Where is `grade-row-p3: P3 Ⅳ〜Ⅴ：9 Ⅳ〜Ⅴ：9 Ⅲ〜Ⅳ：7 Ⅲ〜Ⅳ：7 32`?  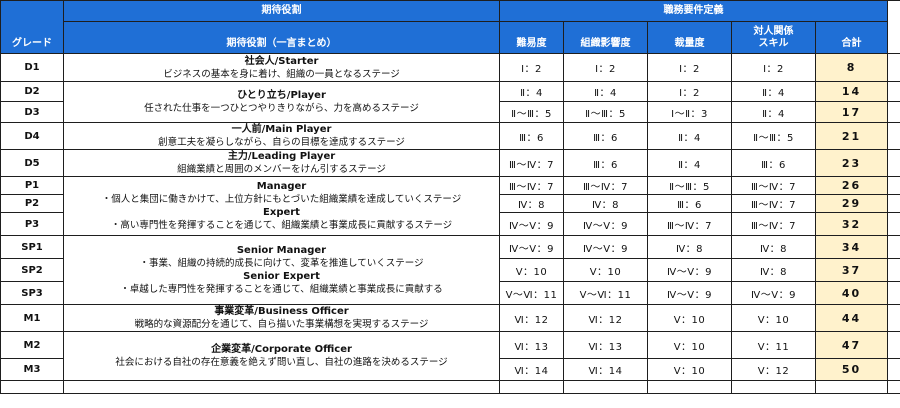 grade-row-p3: P3 Ⅳ〜Ⅴ：9 Ⅳ〜Ⅴ：9 Ⅲ〜Ⅳ：7 Ⅲ〜Ⅳ：7 32 is located at coordinates (450, 224).